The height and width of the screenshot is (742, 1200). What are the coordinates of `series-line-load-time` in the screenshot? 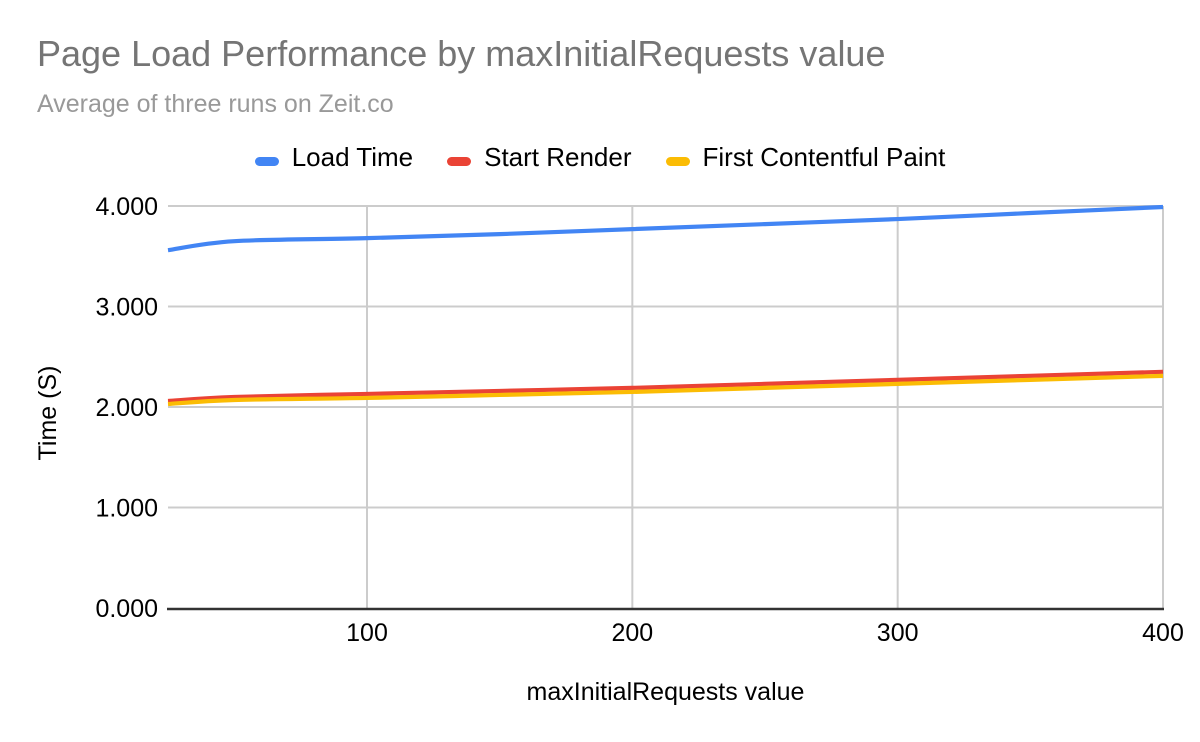 It's located at (665, 228).